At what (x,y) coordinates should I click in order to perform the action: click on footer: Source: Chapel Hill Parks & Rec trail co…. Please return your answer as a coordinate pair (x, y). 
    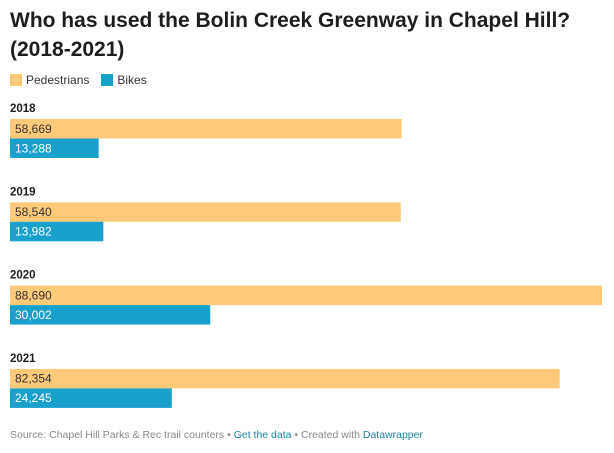
    Looking at the image, I should click on (216, 435).